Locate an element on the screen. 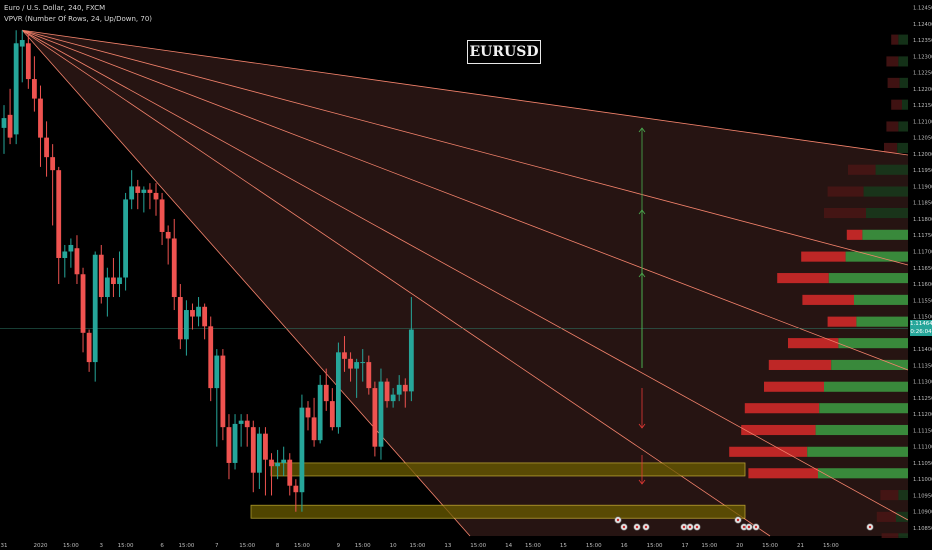 This screenshot has width=932, height=550. price-tick-label: 1.11100 is located at coordinates (922, 448).